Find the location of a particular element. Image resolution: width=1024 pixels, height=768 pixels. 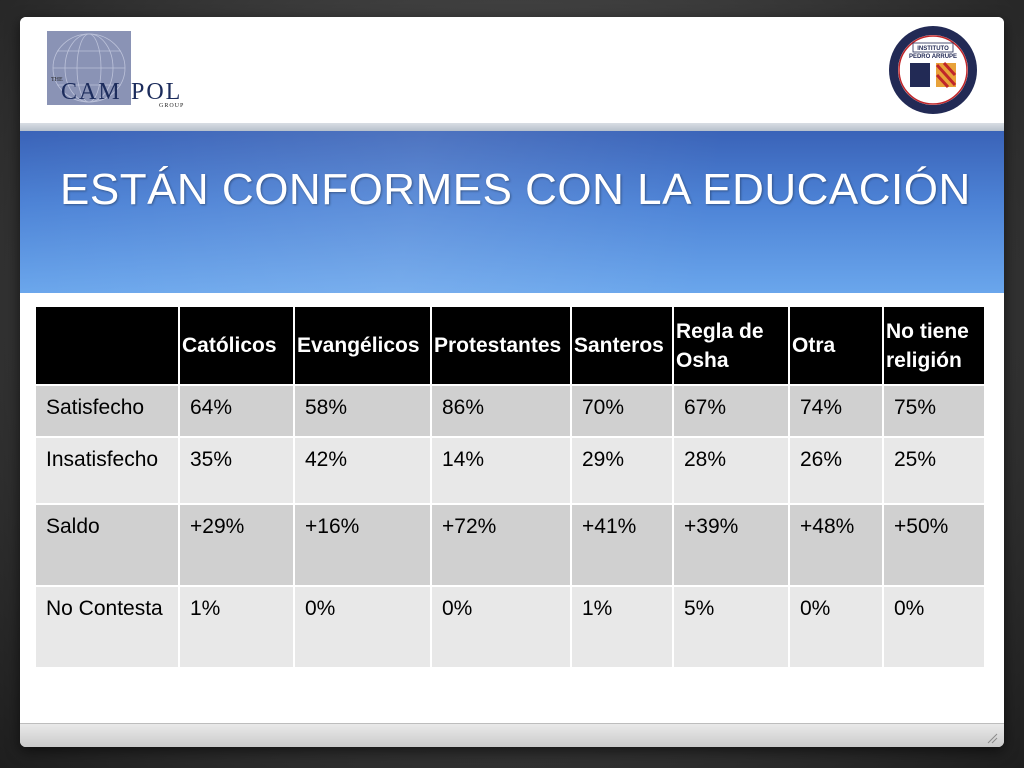

table-cell: 25% is located at coordinates (934, 470).